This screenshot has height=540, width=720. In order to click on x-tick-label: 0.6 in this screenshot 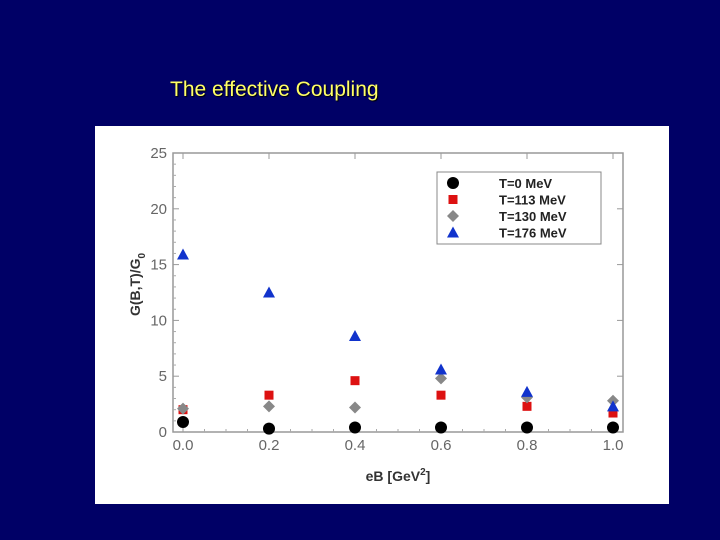, I will do `click(441, 445)`.